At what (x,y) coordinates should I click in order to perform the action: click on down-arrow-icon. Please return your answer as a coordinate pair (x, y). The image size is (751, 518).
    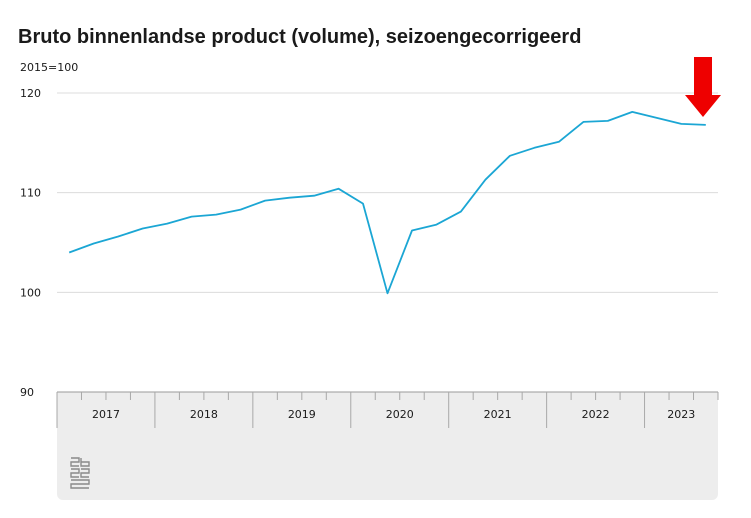
    Looking at the image, I should click on (703, 87).